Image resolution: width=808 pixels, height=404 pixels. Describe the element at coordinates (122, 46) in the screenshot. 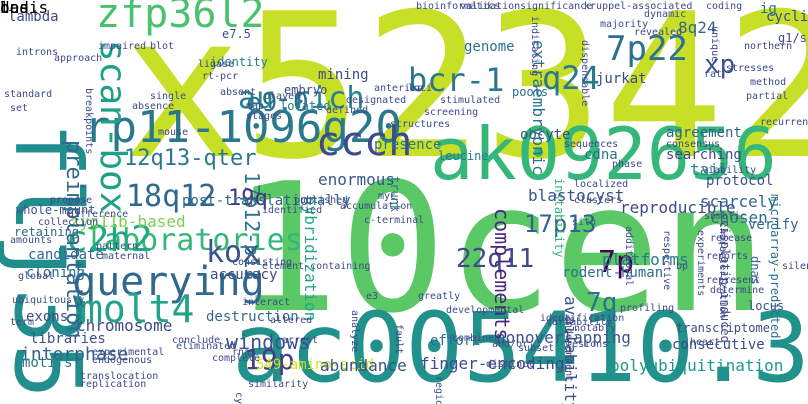

I see `word: impaired` at that location.